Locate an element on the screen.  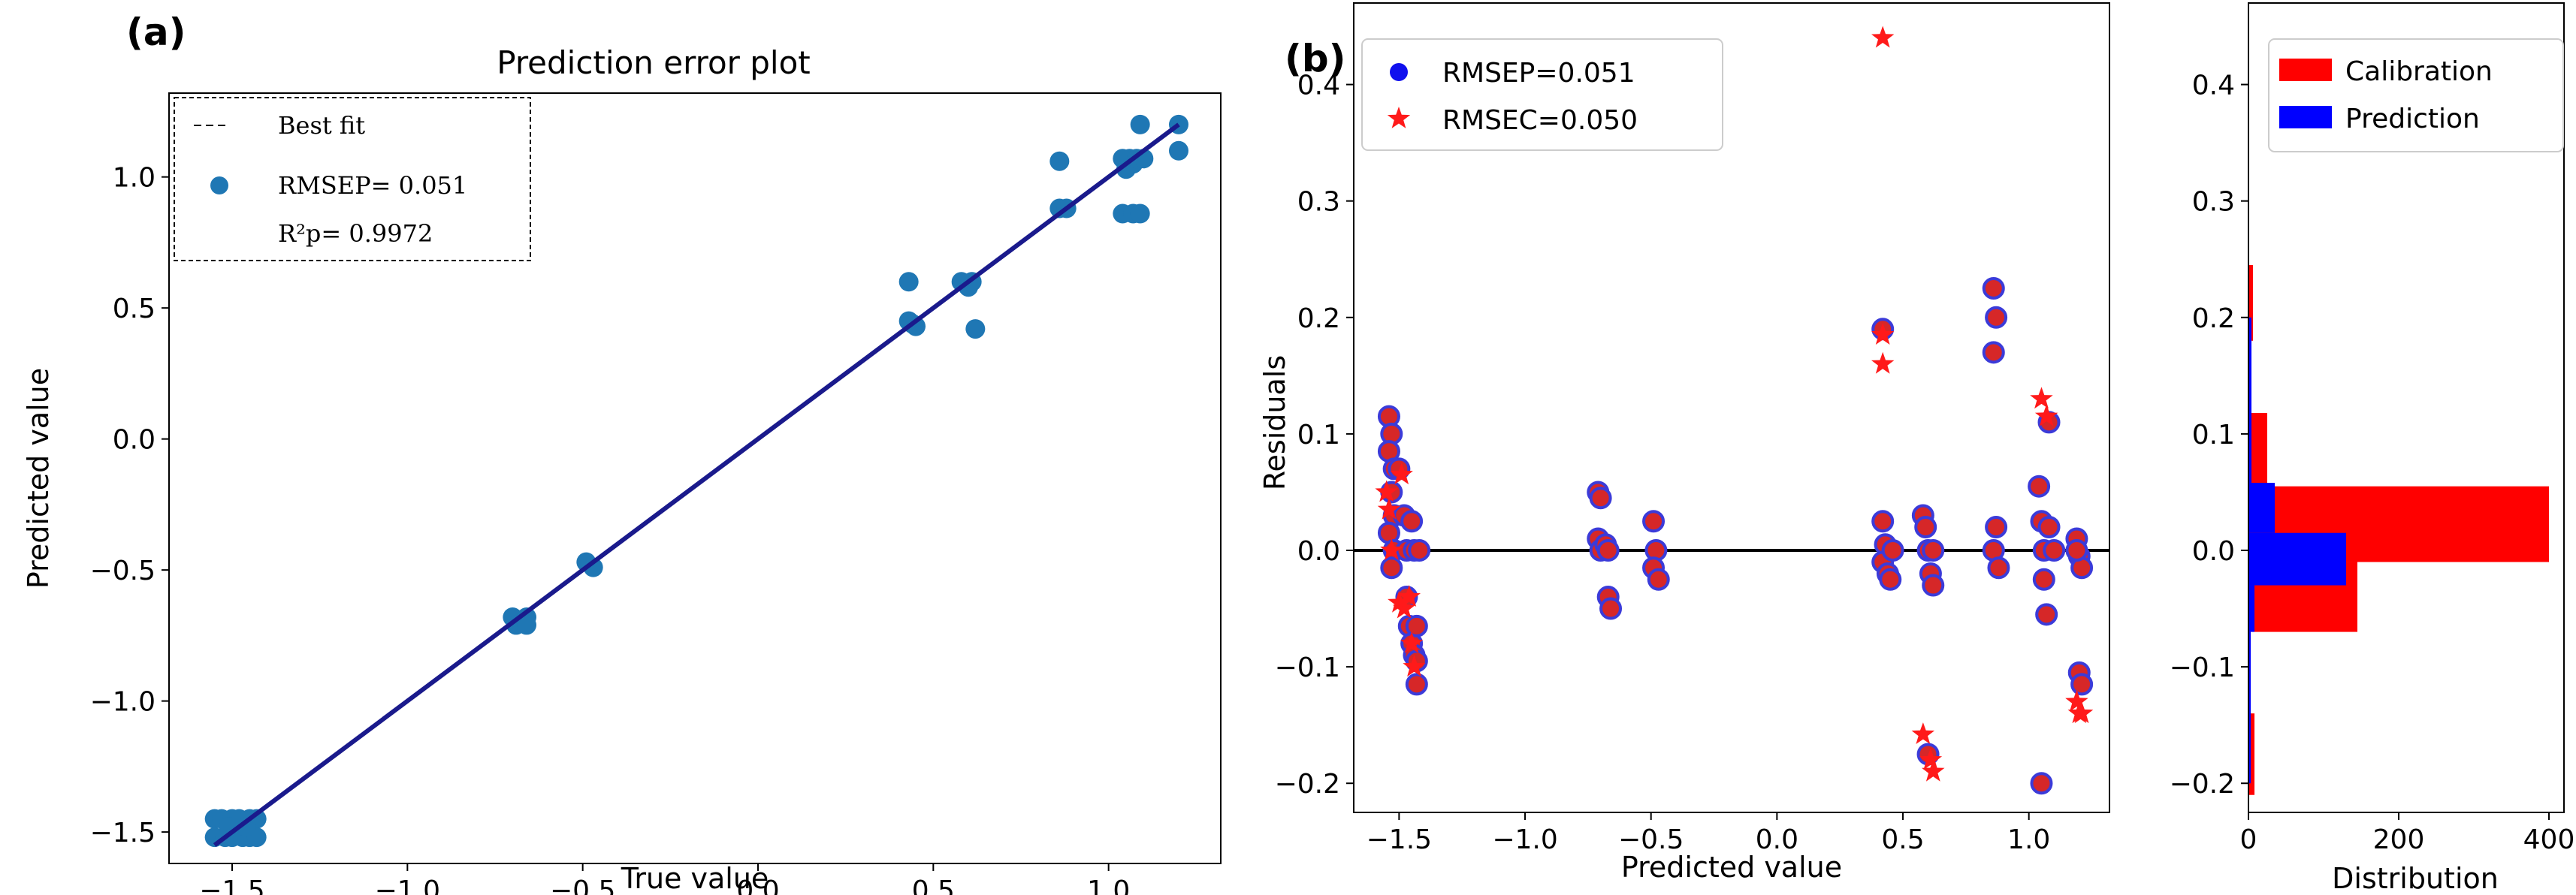
chart-a-legend-frame is located at coordinates (352, 179).